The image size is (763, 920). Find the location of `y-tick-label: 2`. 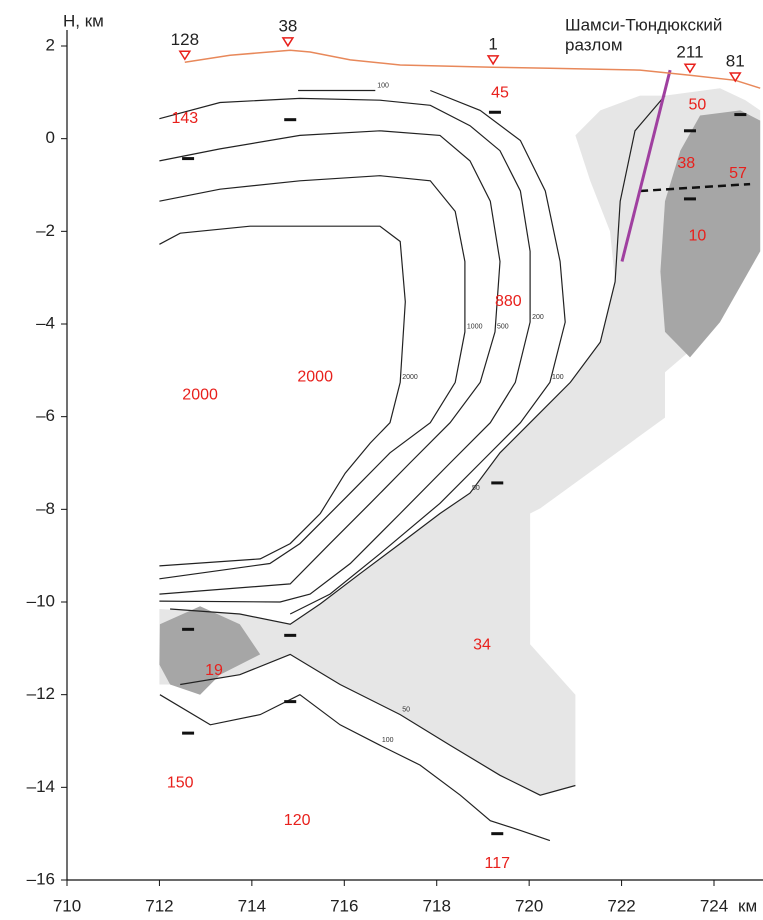

y-tick-label: 2 is located at coordinates (50, 44).